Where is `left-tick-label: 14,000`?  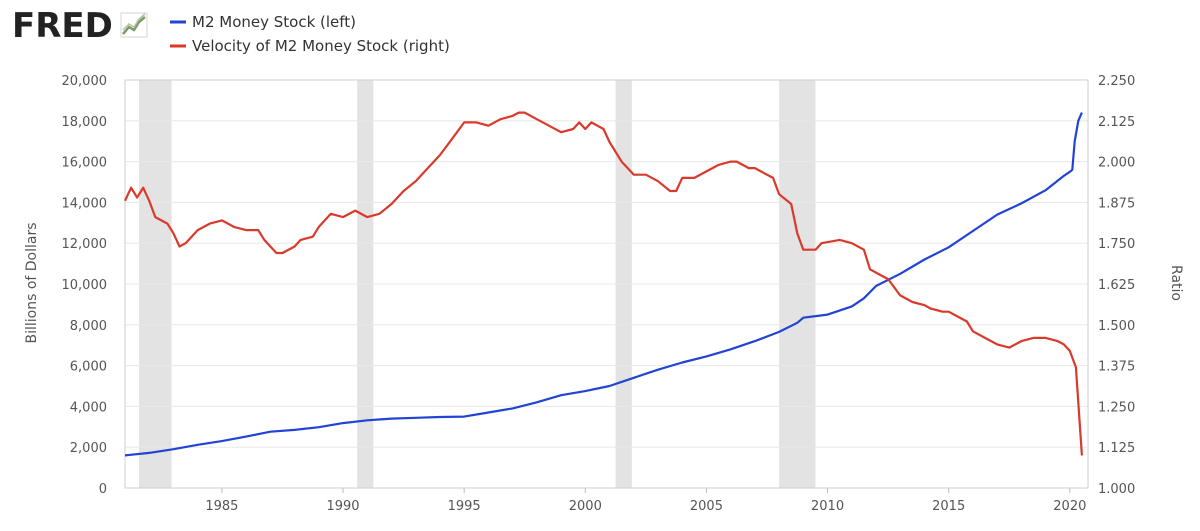
left-tick-label: 14,000 is located at coordinates (85, 203).